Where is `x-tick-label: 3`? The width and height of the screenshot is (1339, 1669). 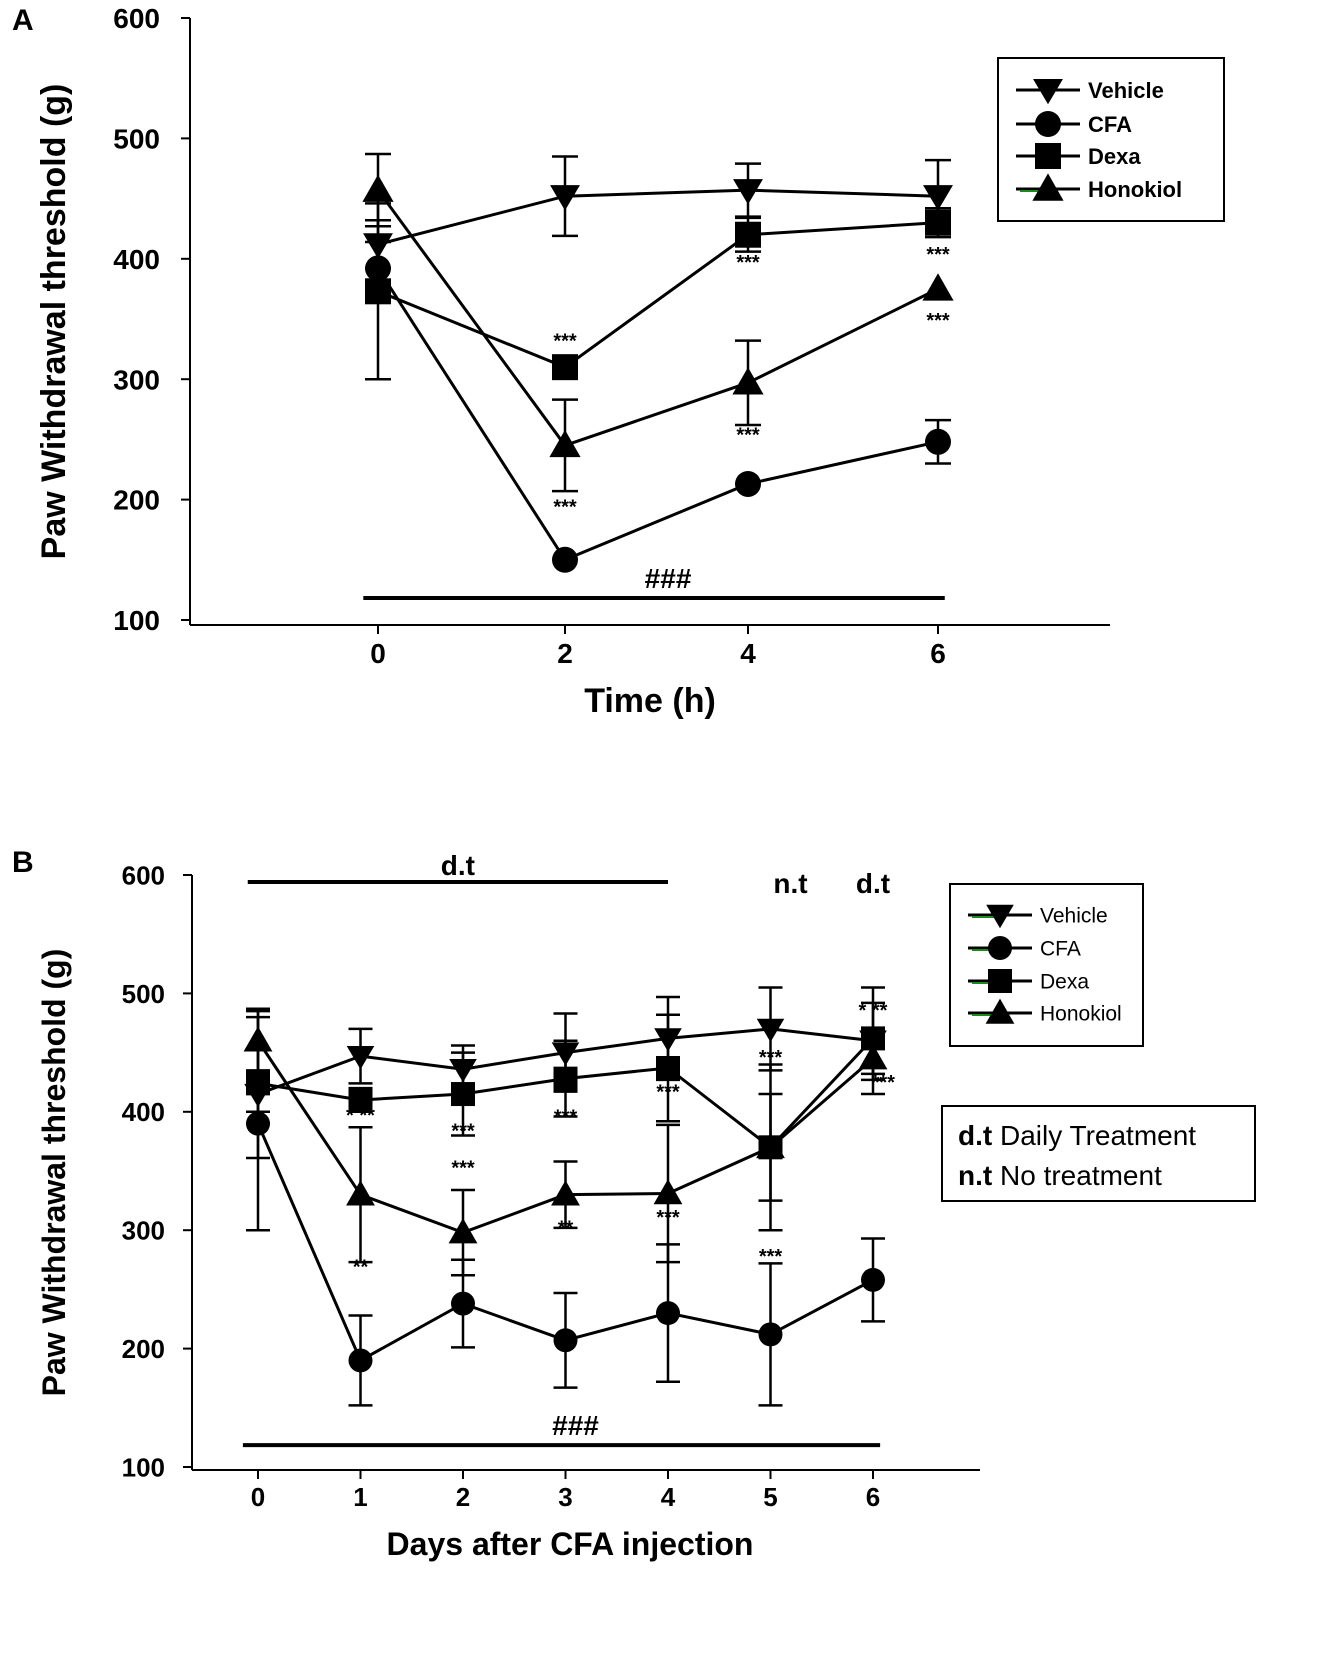 x-tick-label: 3 is located at coordinates (565, 1497).